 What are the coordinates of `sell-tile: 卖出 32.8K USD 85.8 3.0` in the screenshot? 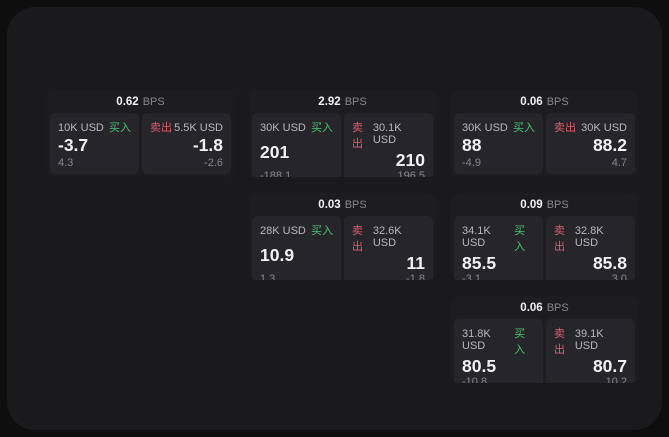 It's located at (590, 248).